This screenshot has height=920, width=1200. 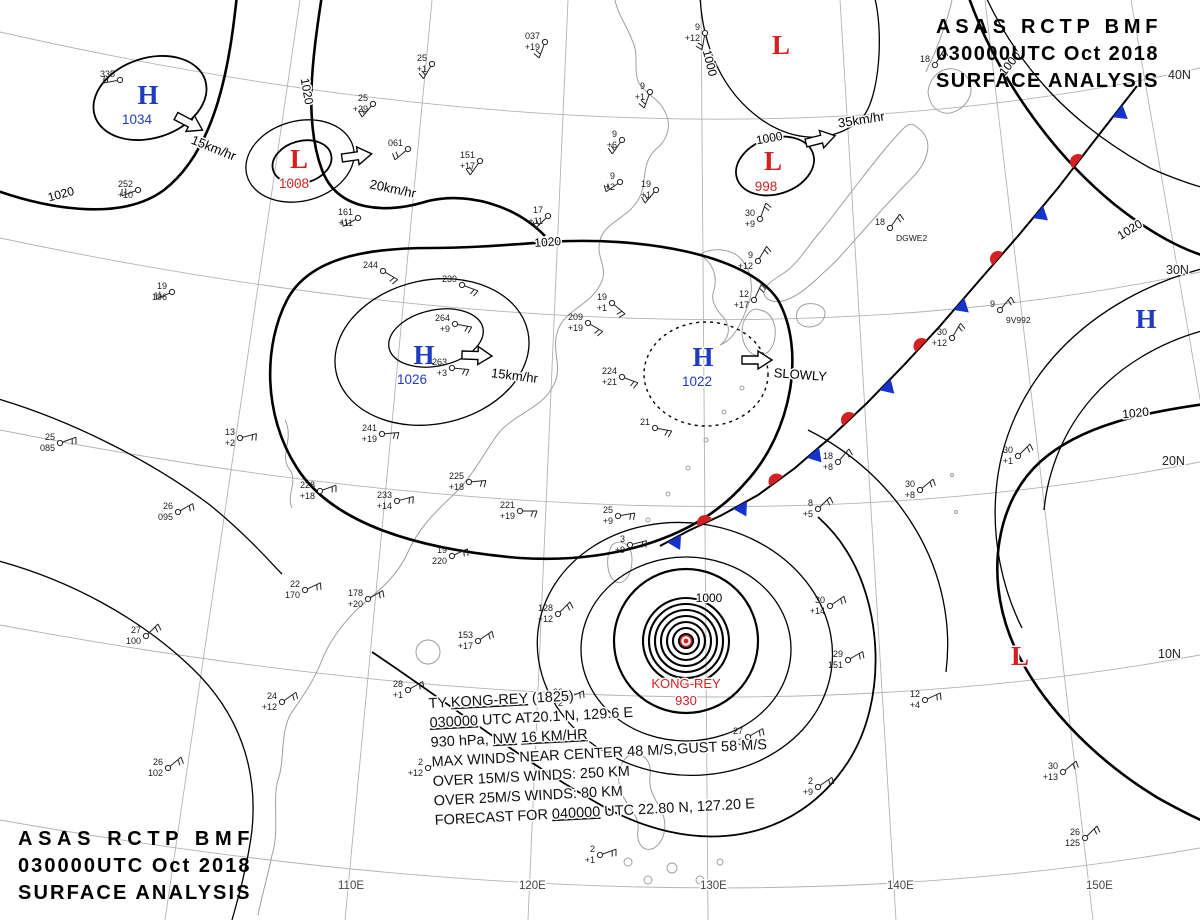 I want to click on station-value: 9, so click(x=992, y=304).